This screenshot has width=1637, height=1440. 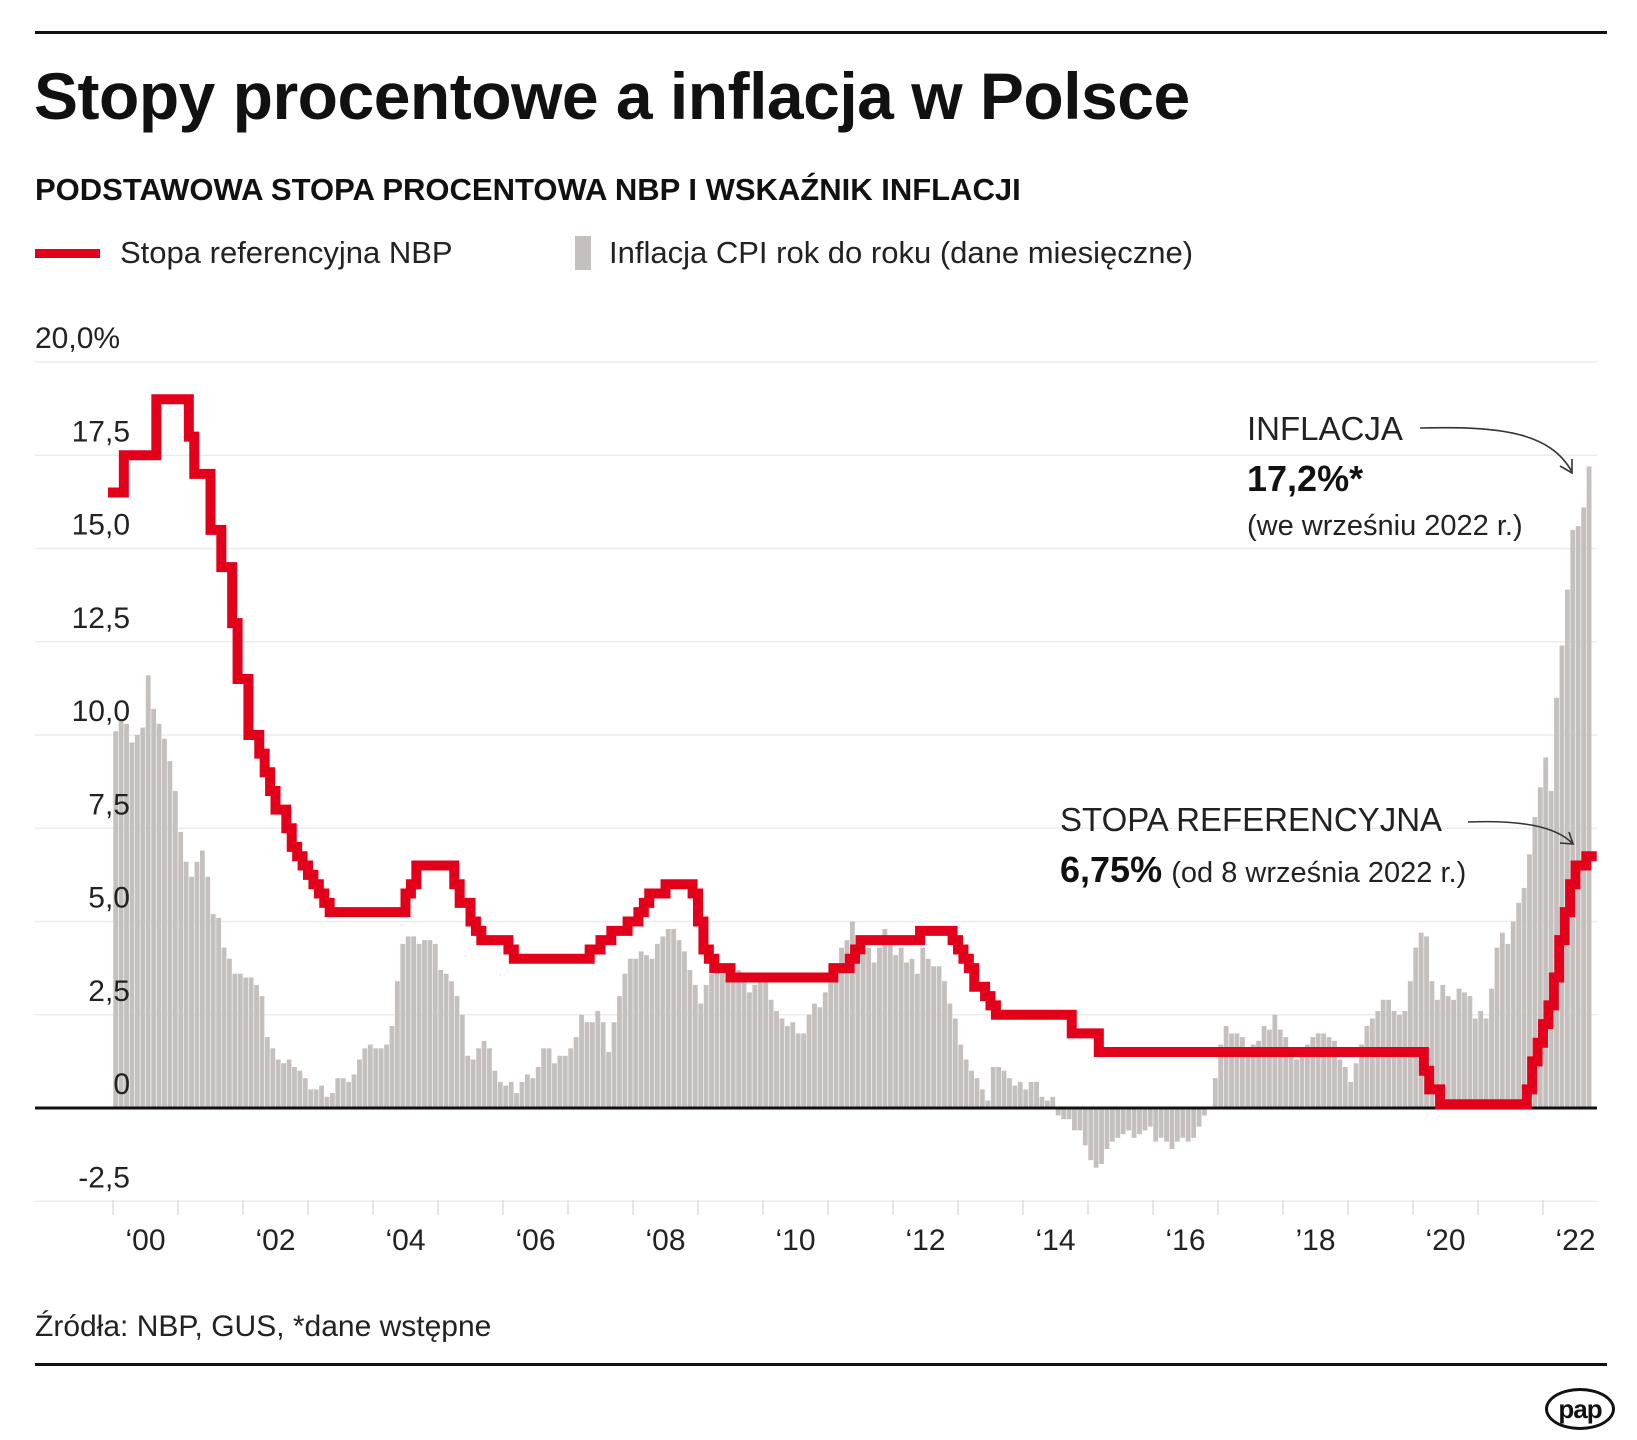 I want to click on x-tick-label: ‘04, so click(x=405, y=1240).